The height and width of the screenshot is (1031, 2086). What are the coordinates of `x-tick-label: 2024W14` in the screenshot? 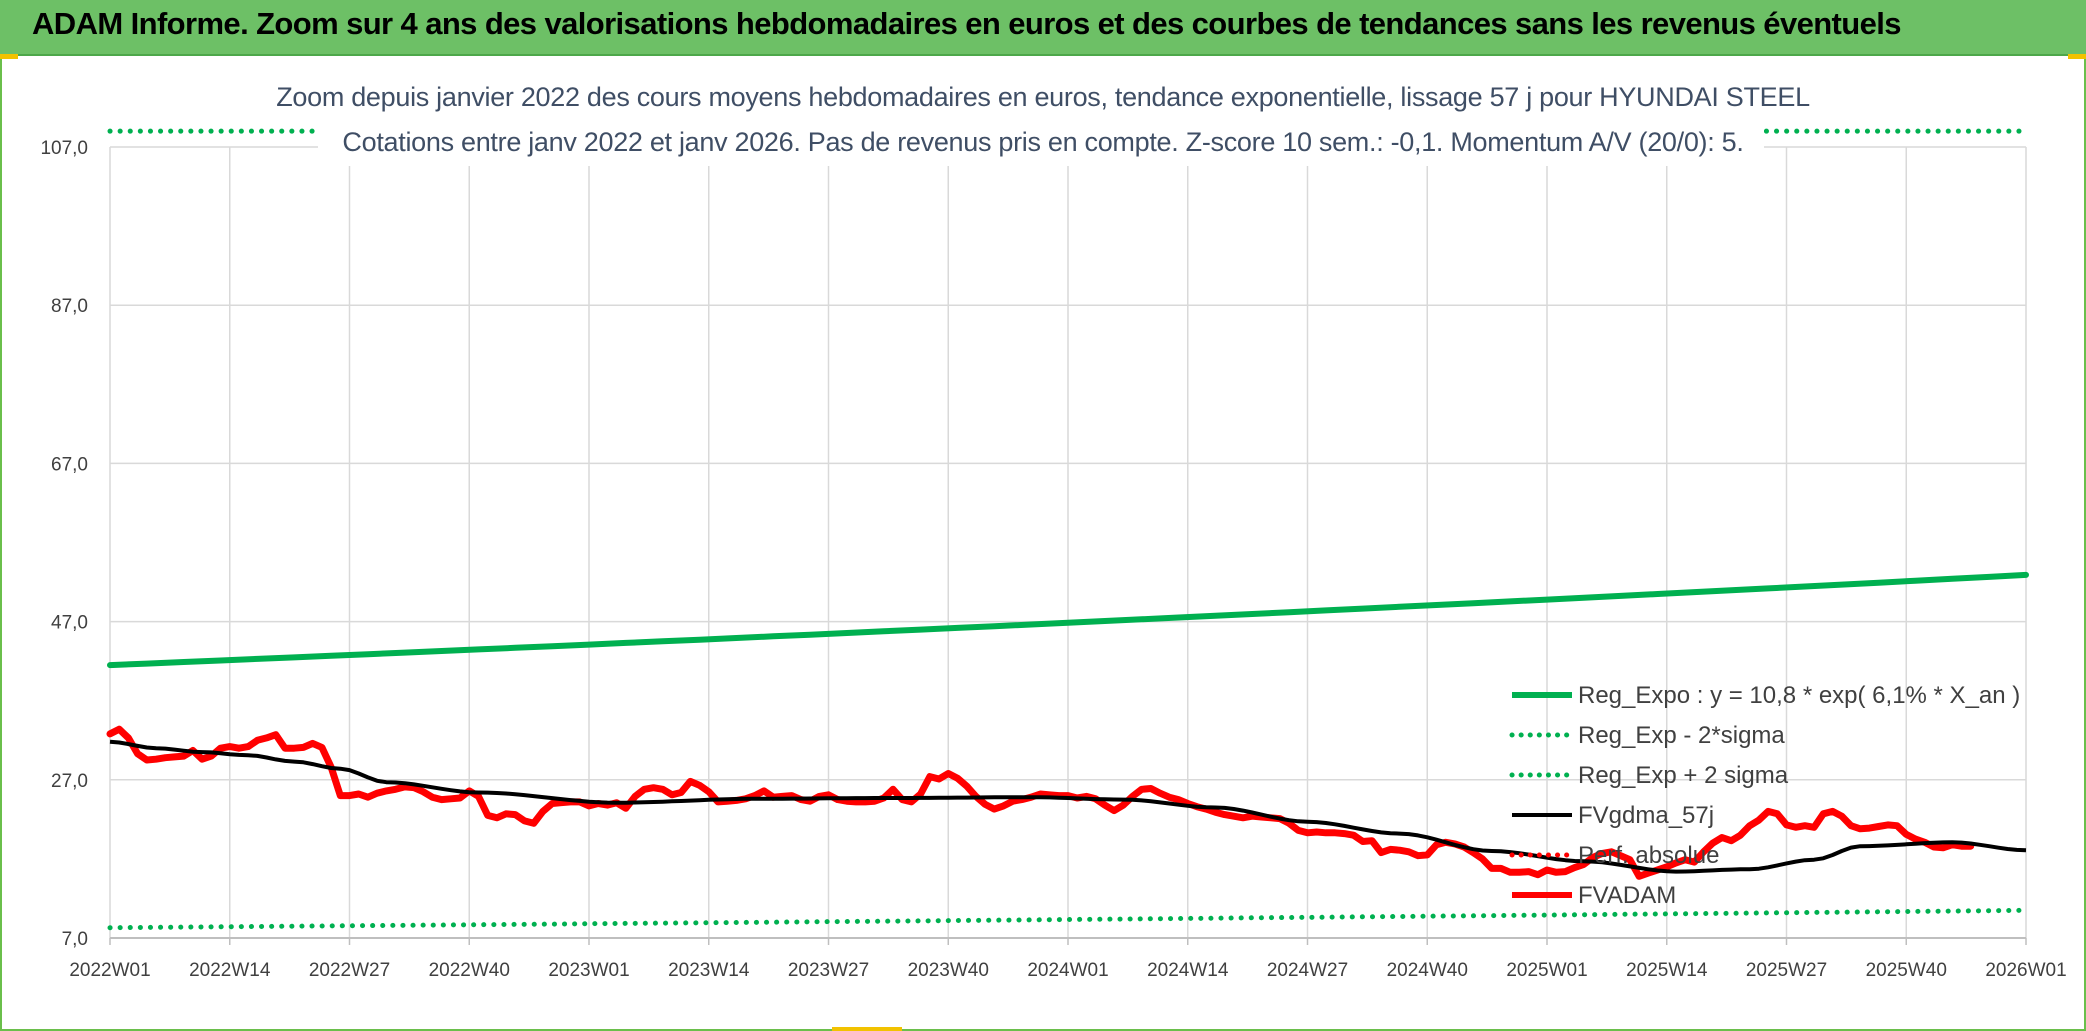 It's located at (1188, 970).